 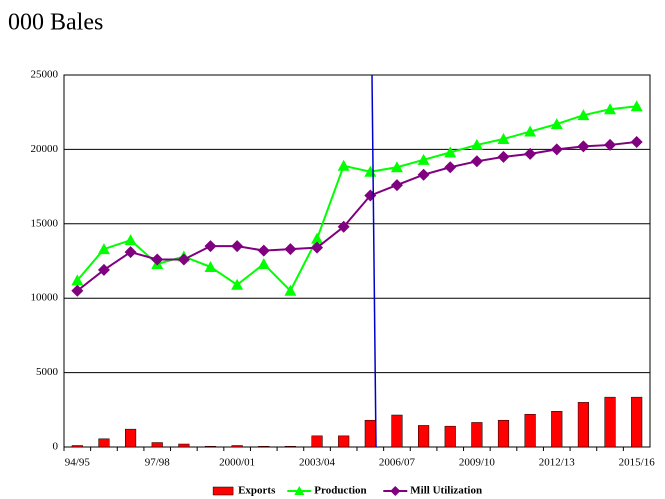 I want to click on x-tick-label: 2003/04, so click(x=317, y=463).